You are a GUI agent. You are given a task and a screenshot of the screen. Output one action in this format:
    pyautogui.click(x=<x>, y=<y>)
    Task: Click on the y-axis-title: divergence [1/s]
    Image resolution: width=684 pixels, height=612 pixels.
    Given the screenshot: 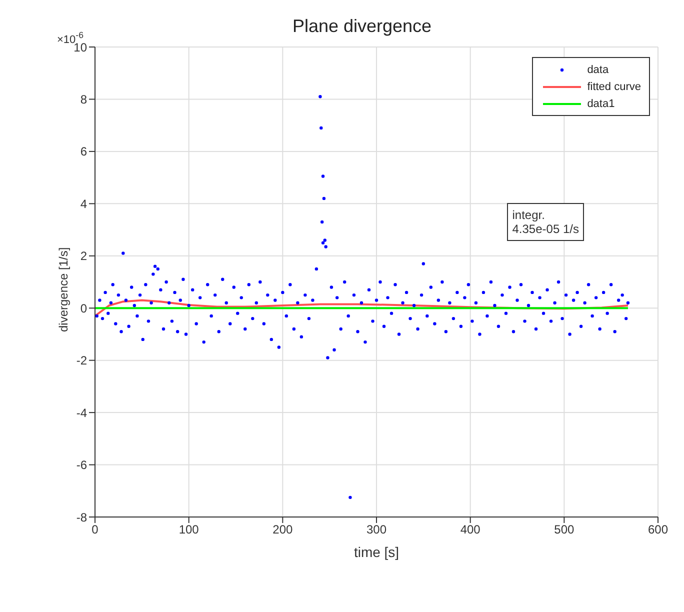 What is the action you would take?
    pyautogui.click(x=63, y=289)
    